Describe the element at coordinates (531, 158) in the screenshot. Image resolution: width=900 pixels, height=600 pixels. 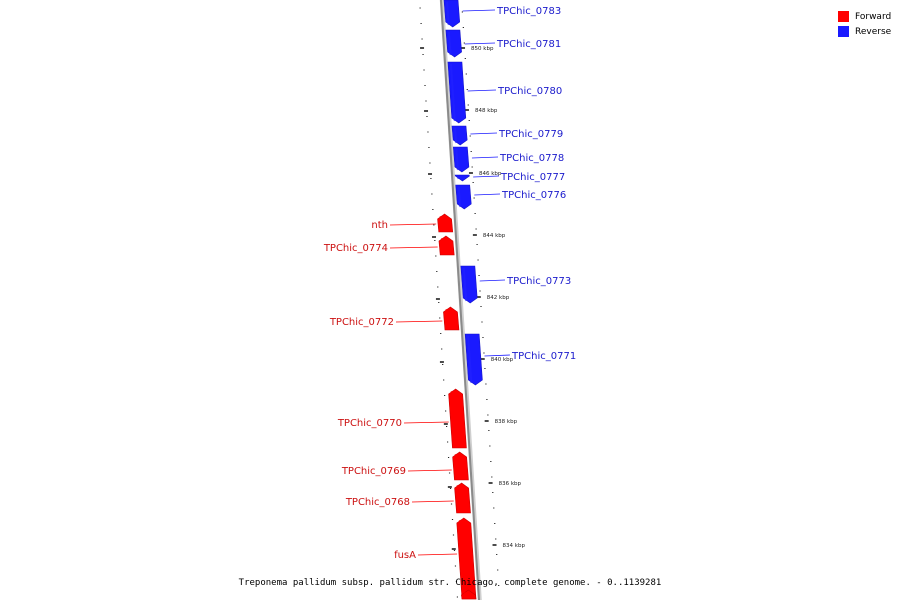
I see `gene-label: TPChic_0778` at that location.